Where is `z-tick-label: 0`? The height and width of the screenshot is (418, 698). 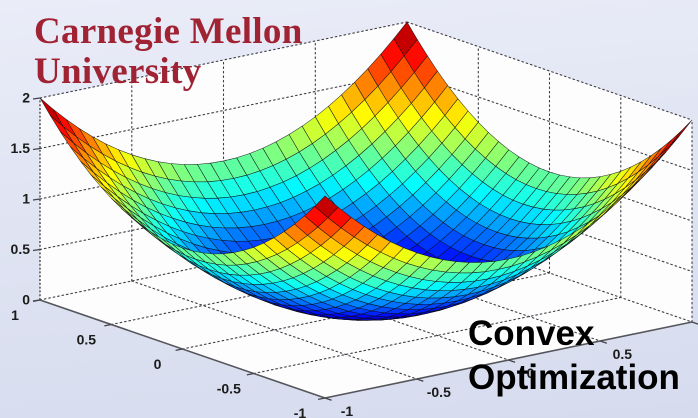 z-tick-label: 0 is located at coordinates (26, 300).